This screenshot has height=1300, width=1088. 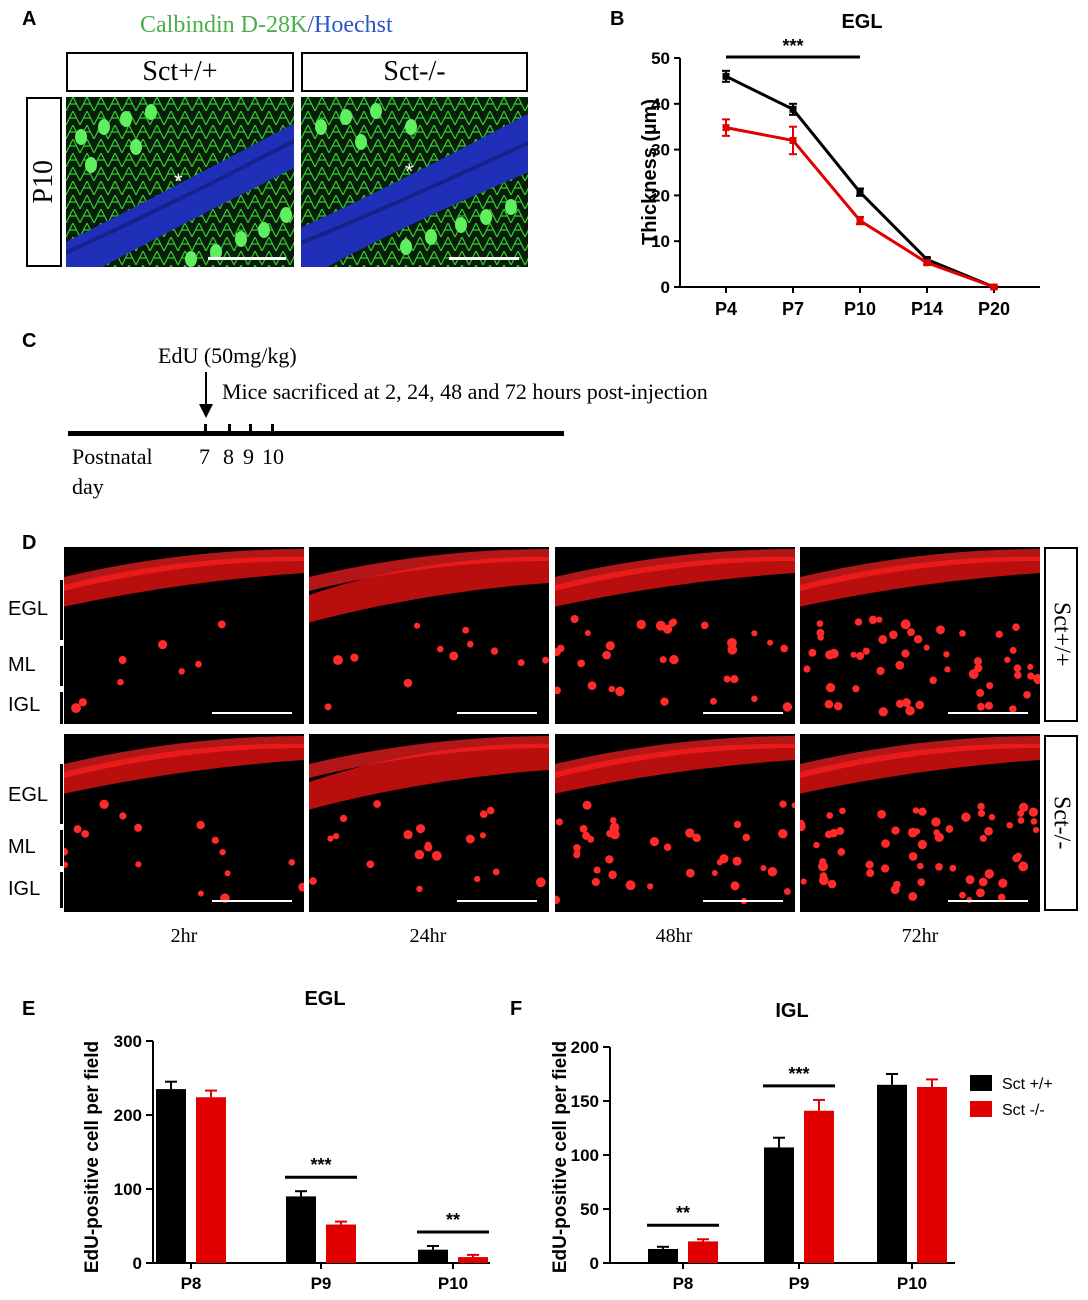 I want to click on y-tick-label: 50, so click(x=660, y=58).